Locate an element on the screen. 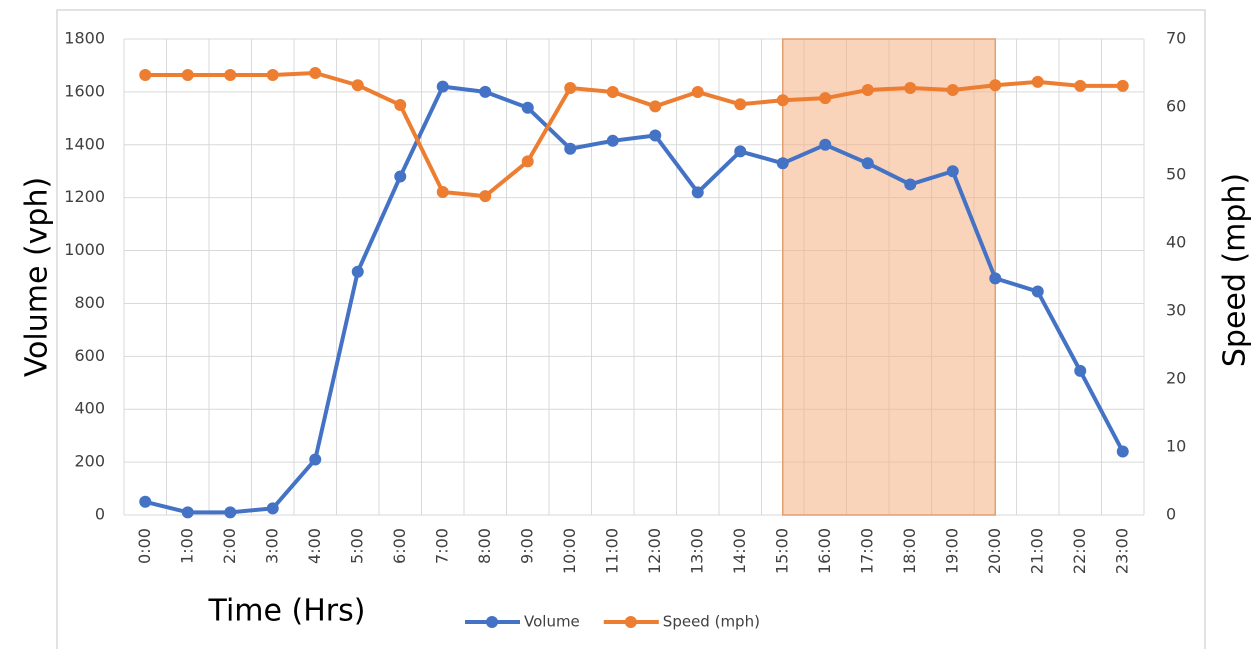 Image resolution: width=1258 pixels, height=649 pixels. x-tick-label: 4:00 is located at coordinates (314, 546).